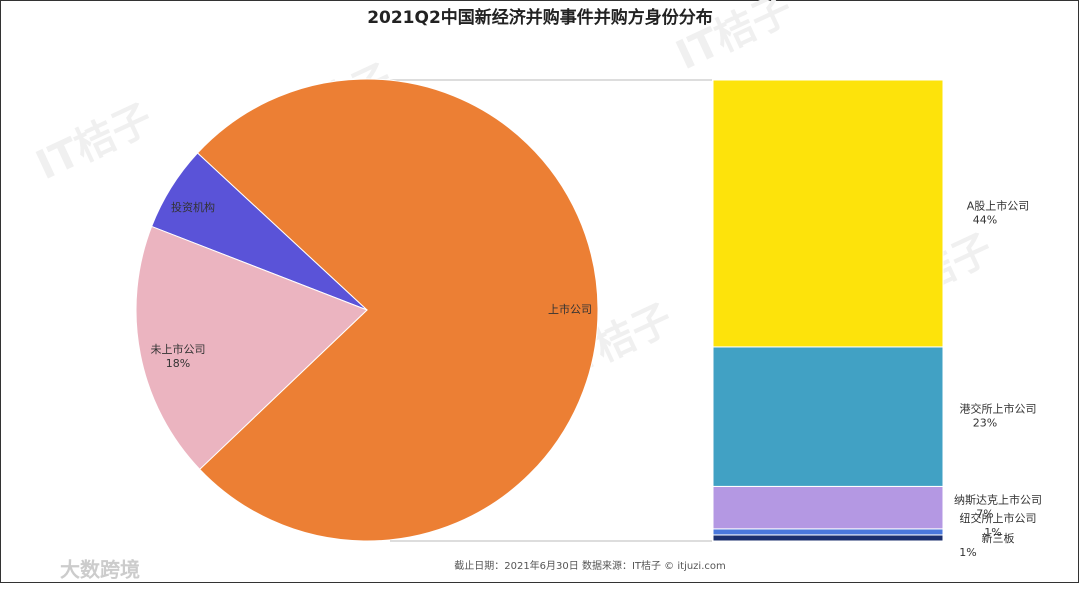 The width and height of the screenshot is (1080, 591). I want to click on slice-label: 投资机构, so click(193, 207).